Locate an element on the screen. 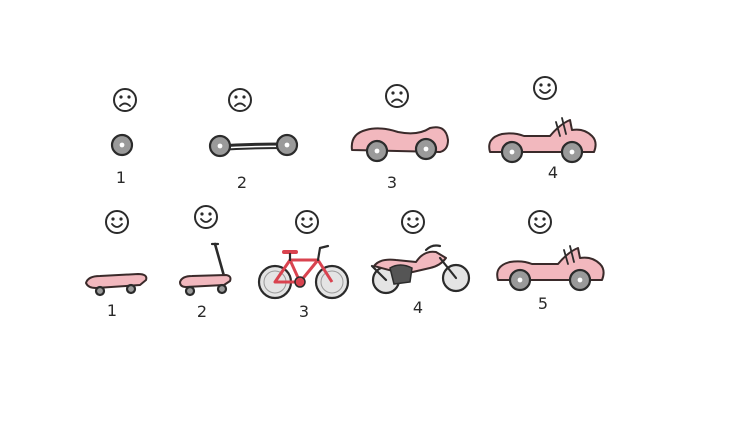  top-step-1: 1 is located at coordinates (123, 137).